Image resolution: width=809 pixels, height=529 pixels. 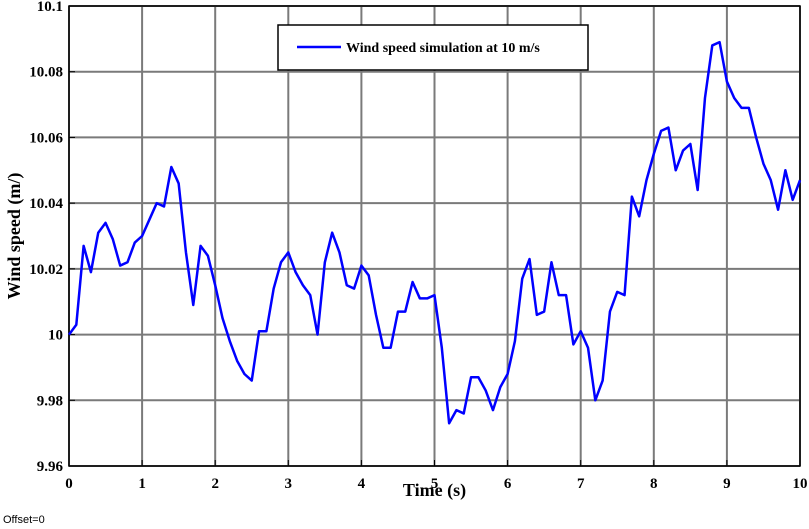 I want to click on x-tick-label: 6, so click(x=508, y=484).